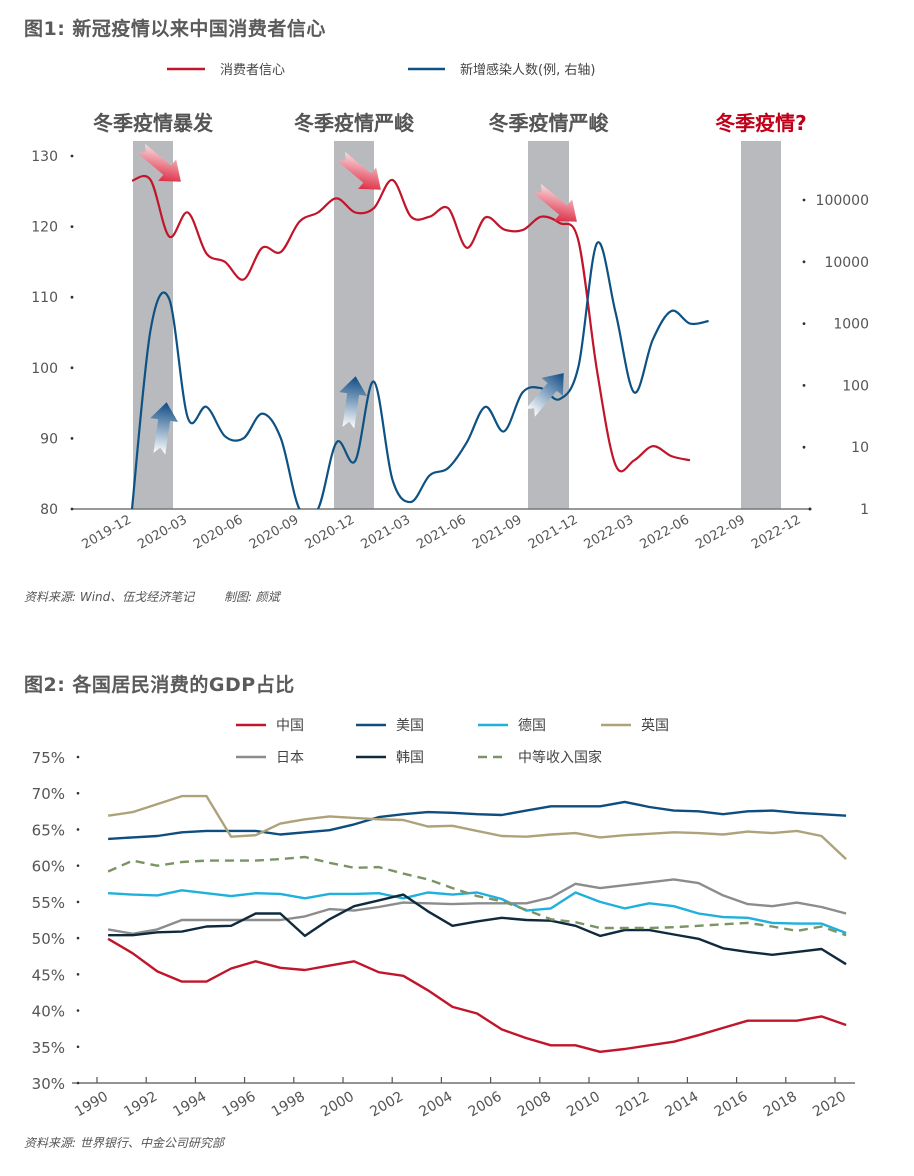  Describe the element at coordinates (48, 1084) in the screenshot. I see `y-tick-label: 30%` at that location.